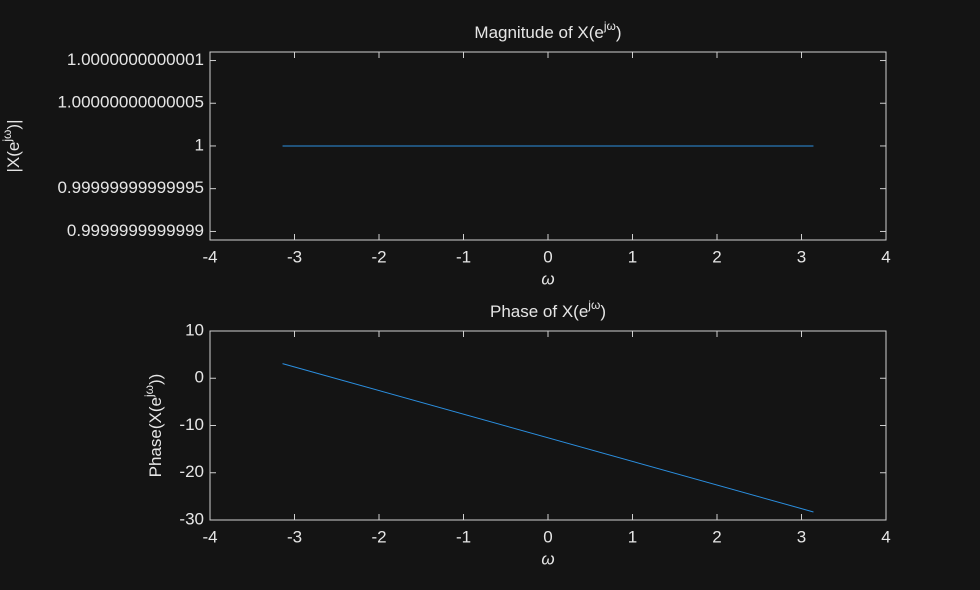  I want to click on title-part: Phase of X(e, so click(539, 311).